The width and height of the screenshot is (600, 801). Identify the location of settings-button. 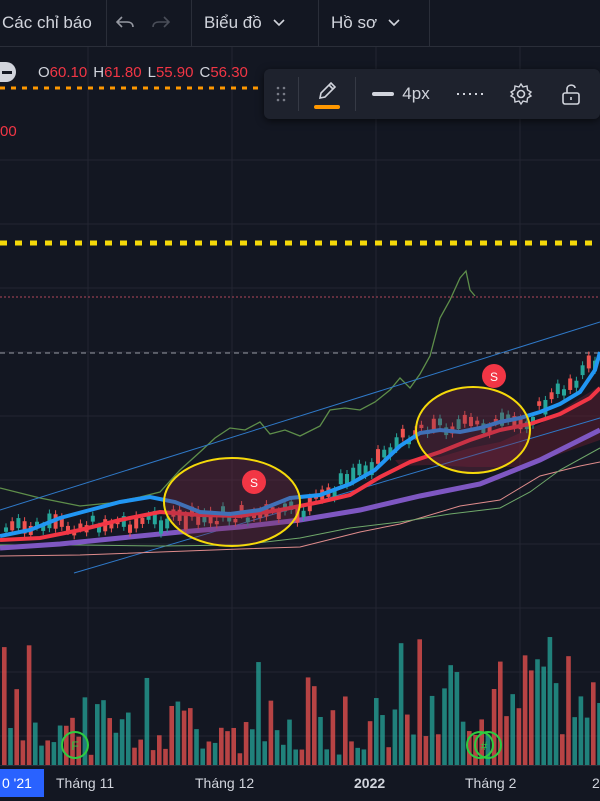
(521, 94).